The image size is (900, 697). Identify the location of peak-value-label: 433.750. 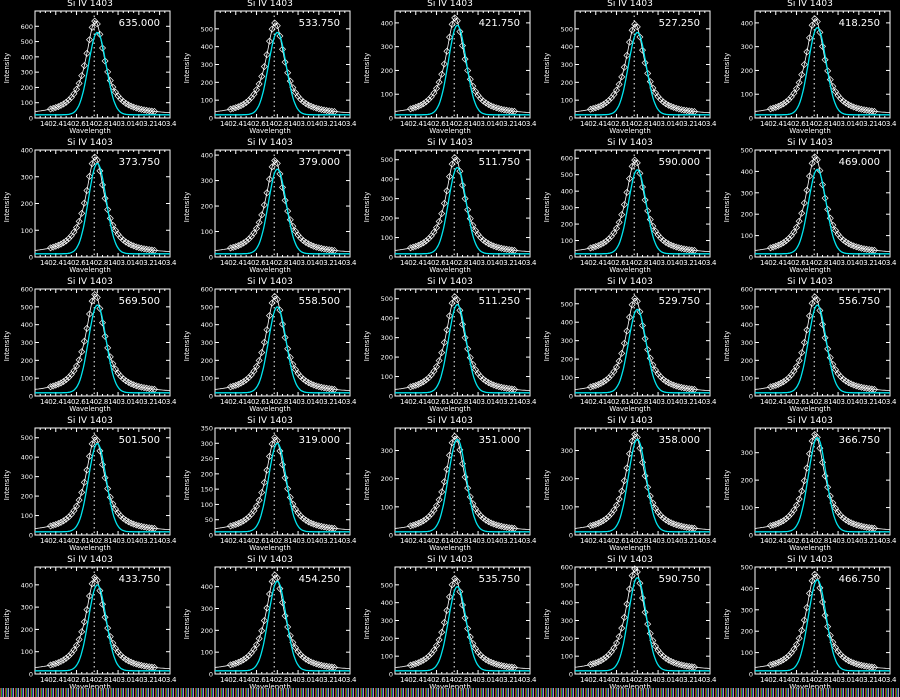
(139, 579).